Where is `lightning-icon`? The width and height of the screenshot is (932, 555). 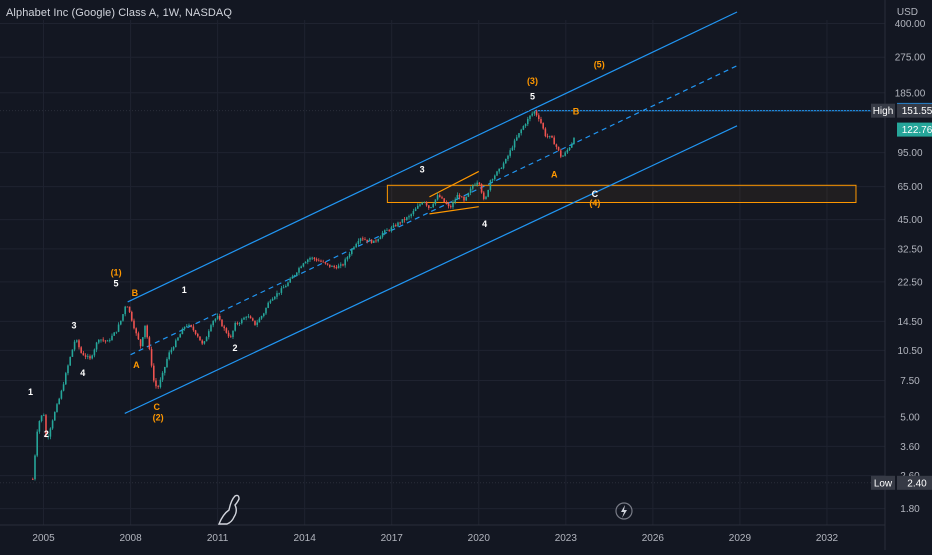 lightning-icon is located at coordinates (624, 511).